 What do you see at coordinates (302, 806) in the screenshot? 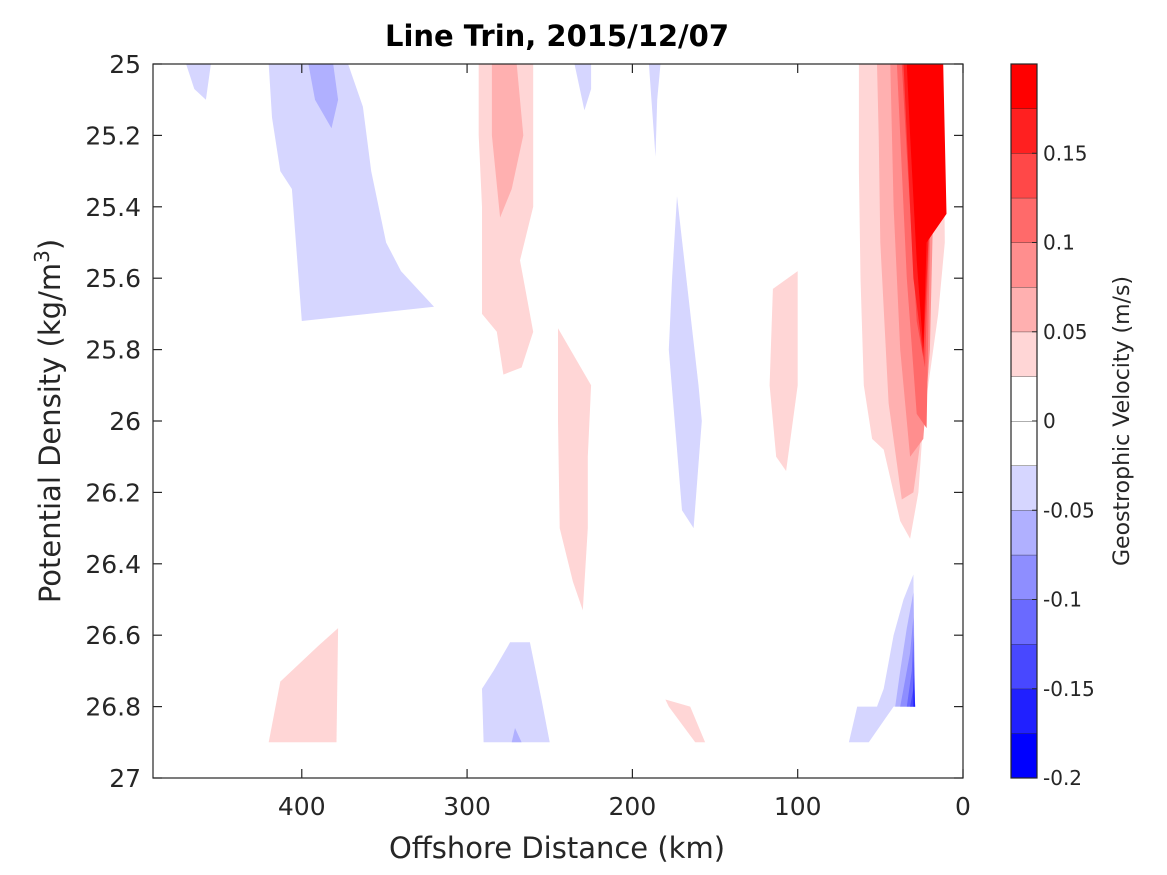
I see `x-tick-label: 400` at bounding box center [302, 806].